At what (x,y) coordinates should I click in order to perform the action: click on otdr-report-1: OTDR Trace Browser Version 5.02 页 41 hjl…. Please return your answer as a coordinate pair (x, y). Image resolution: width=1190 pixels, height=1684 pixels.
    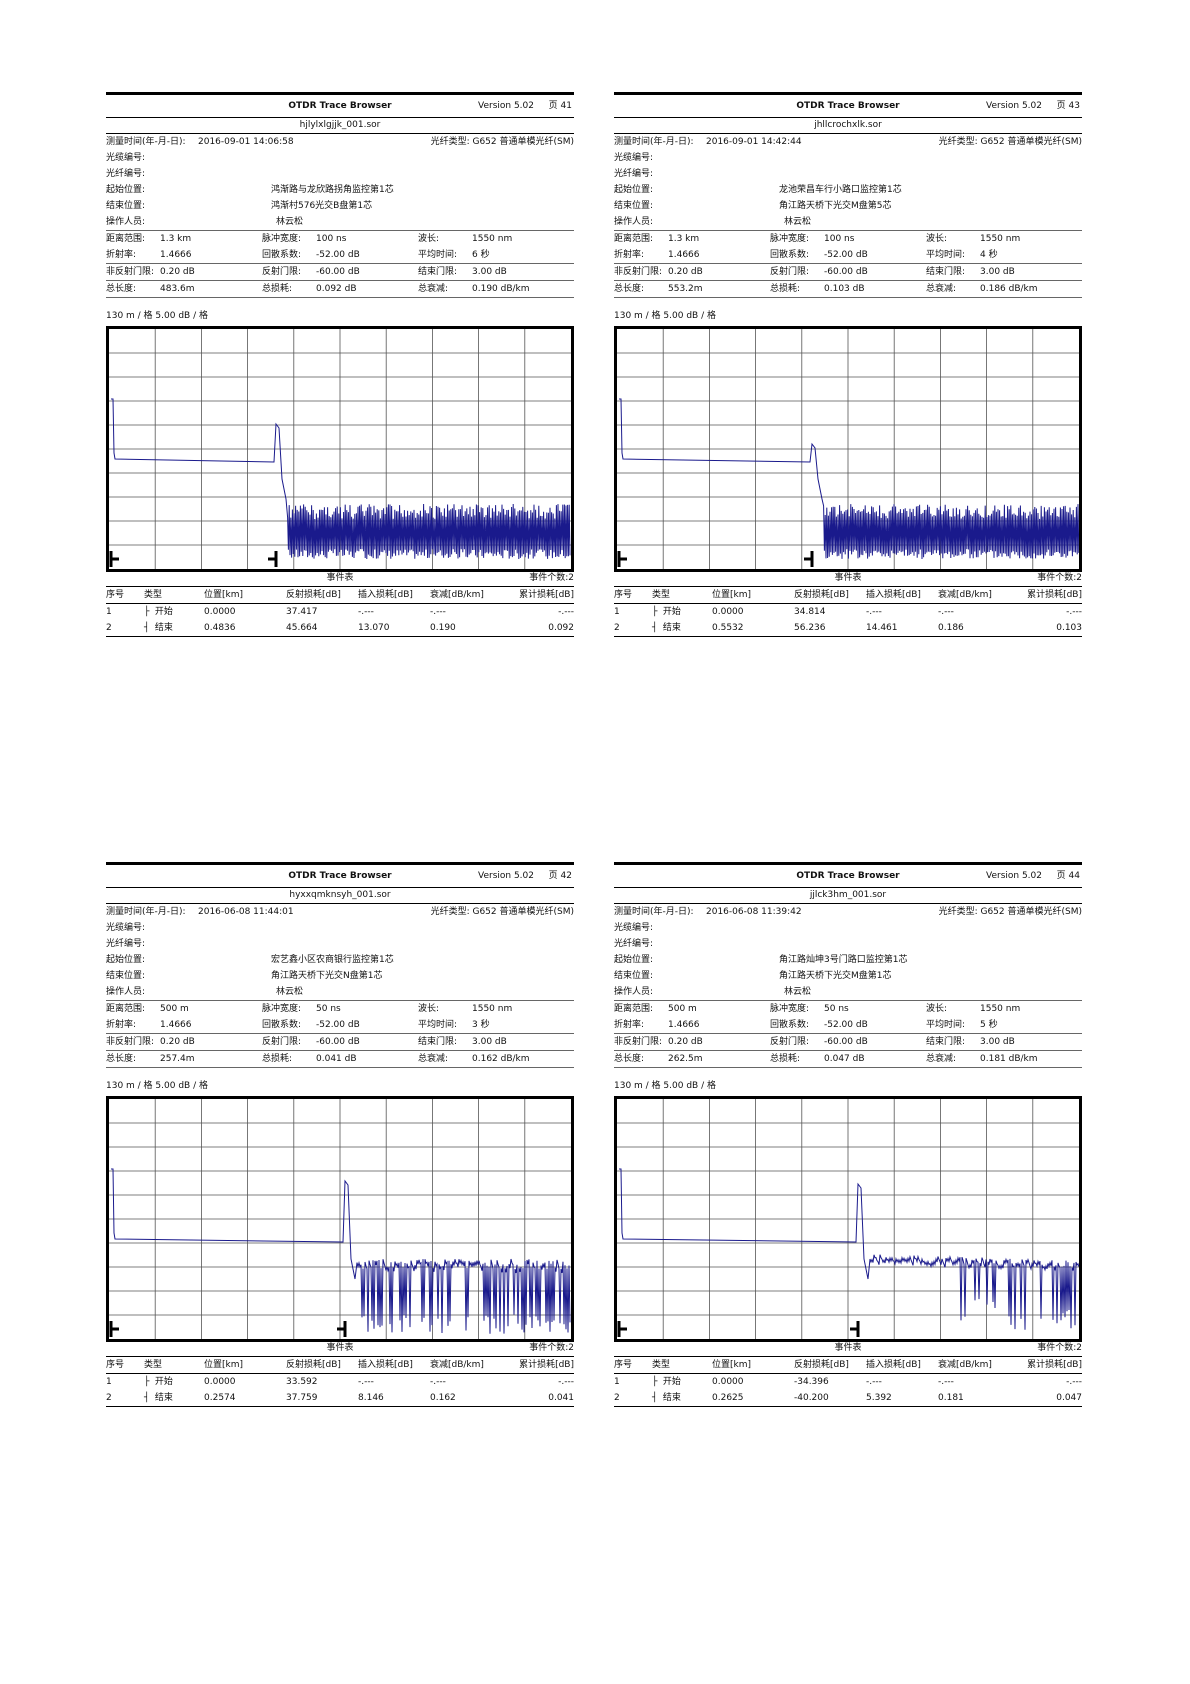
    Looking at the image, I should click on (340, 364).